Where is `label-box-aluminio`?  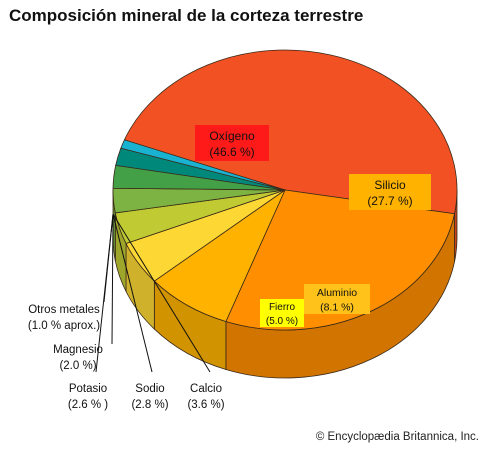 label-box-aluminio is located at coordinates (337, 299).